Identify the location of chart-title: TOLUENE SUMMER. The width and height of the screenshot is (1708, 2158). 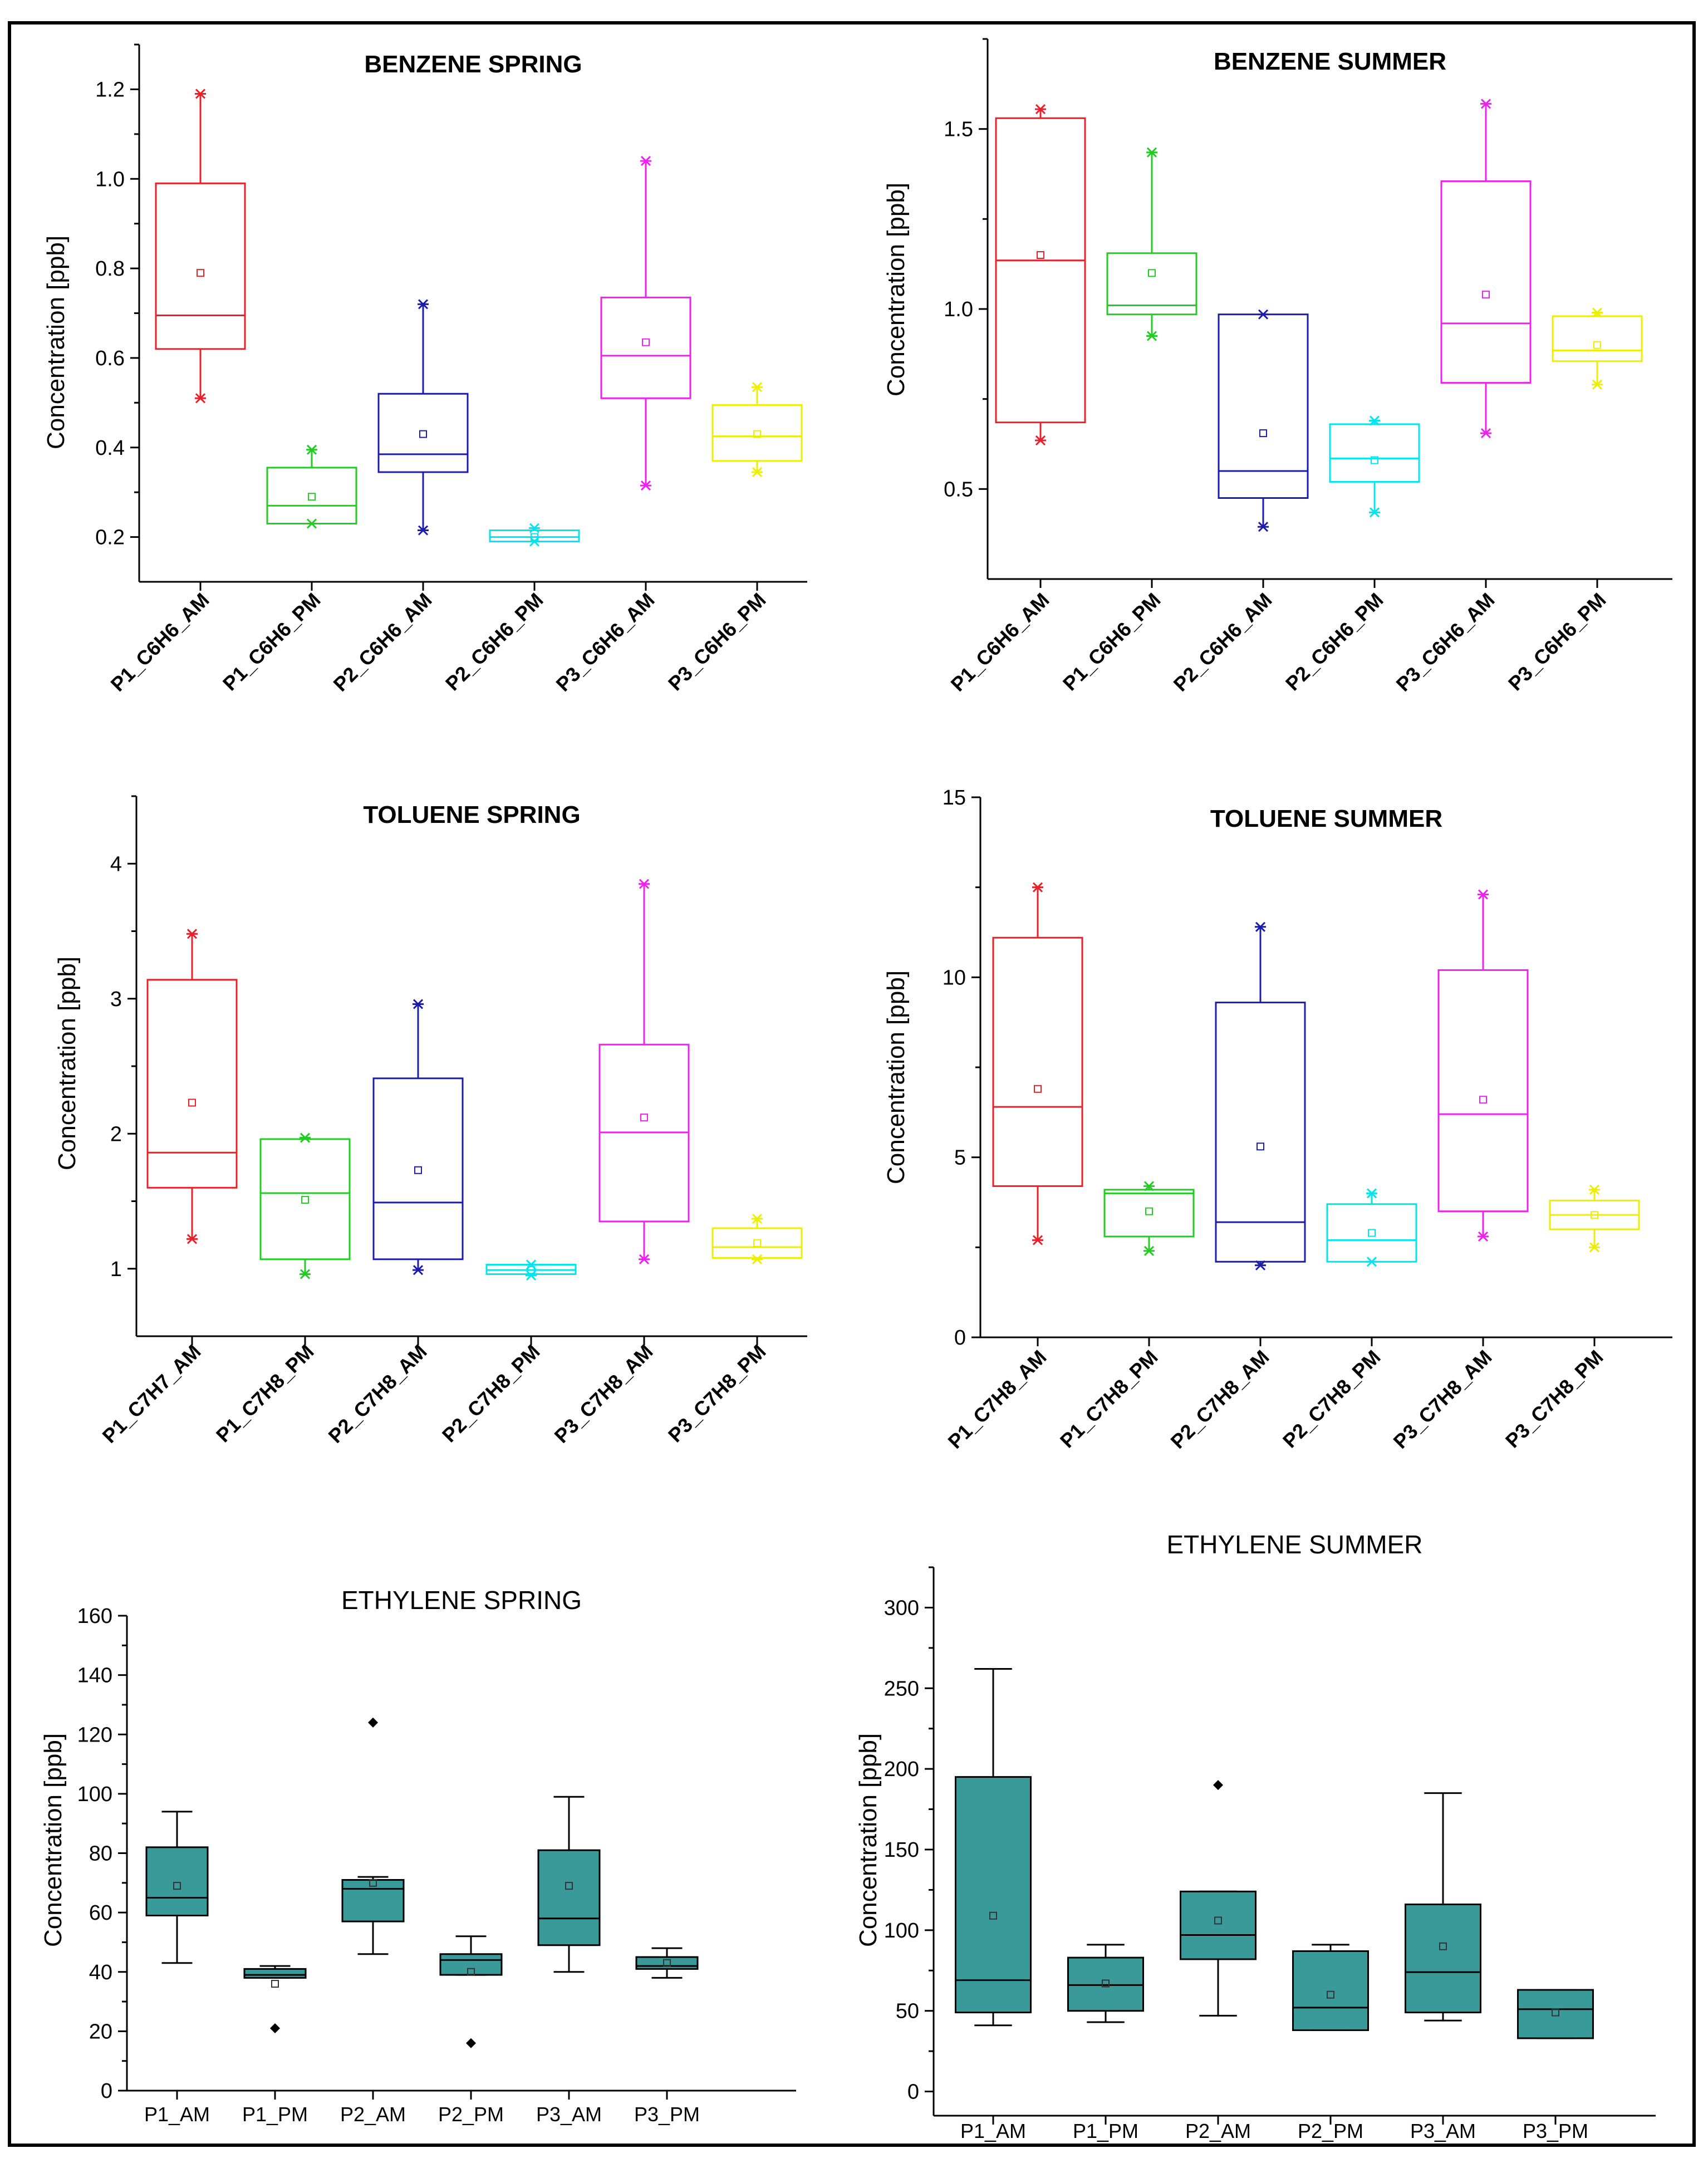
(1326, 819).